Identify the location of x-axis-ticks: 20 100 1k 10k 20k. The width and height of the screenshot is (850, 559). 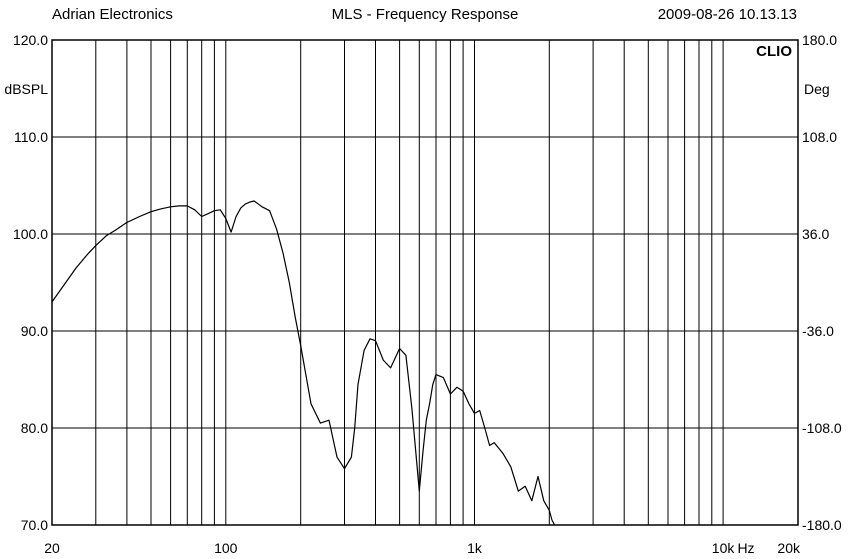
(422, 548).